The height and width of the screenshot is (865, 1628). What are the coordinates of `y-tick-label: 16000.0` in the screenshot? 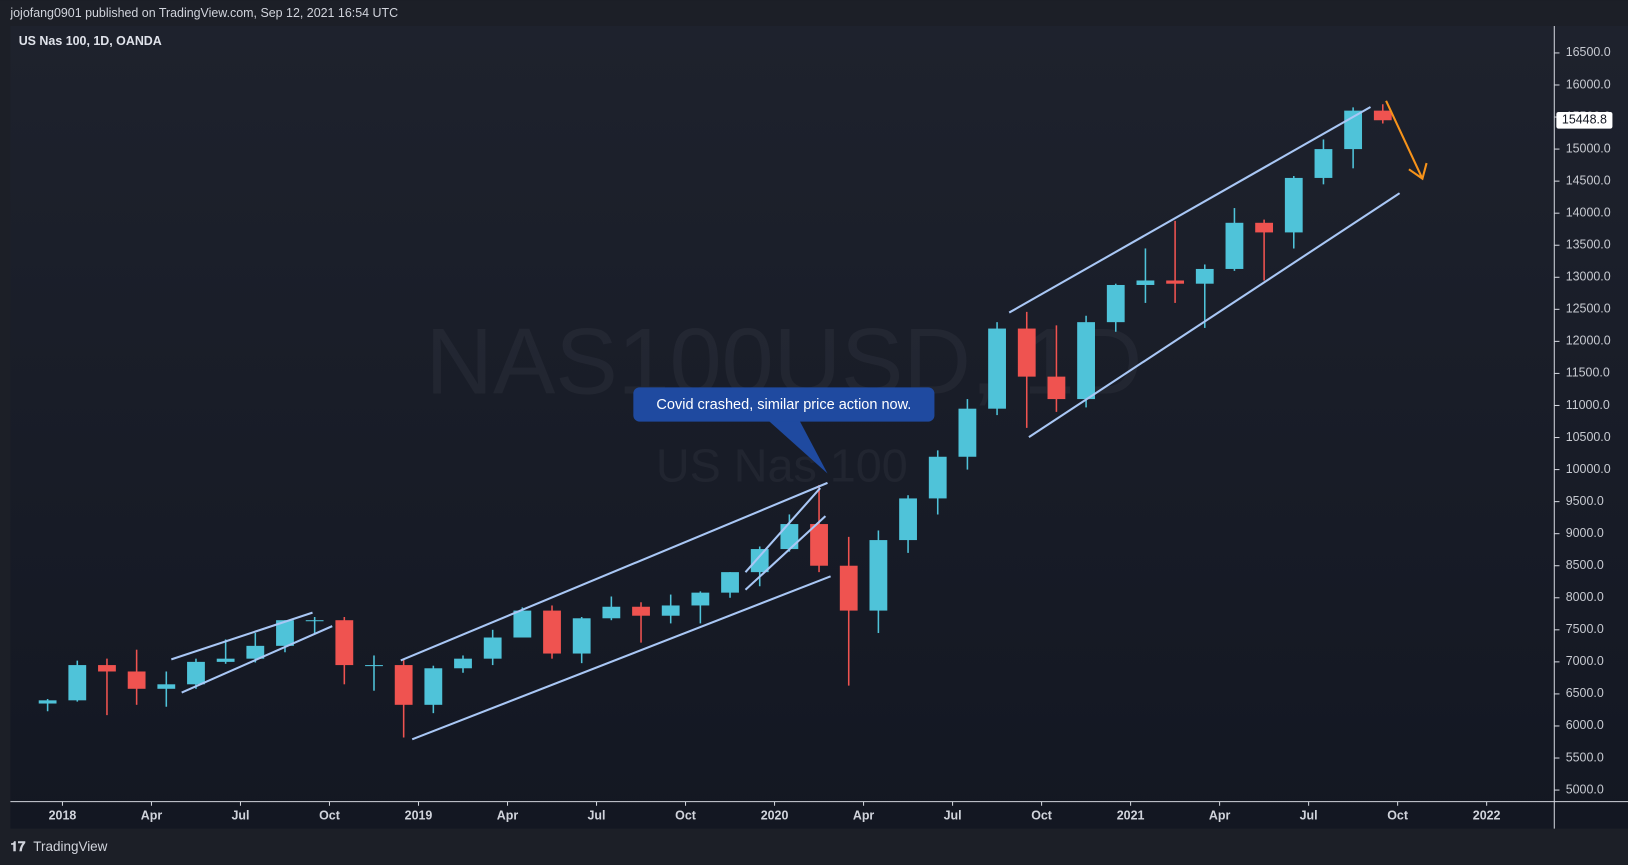 It's located at (1588, 84).